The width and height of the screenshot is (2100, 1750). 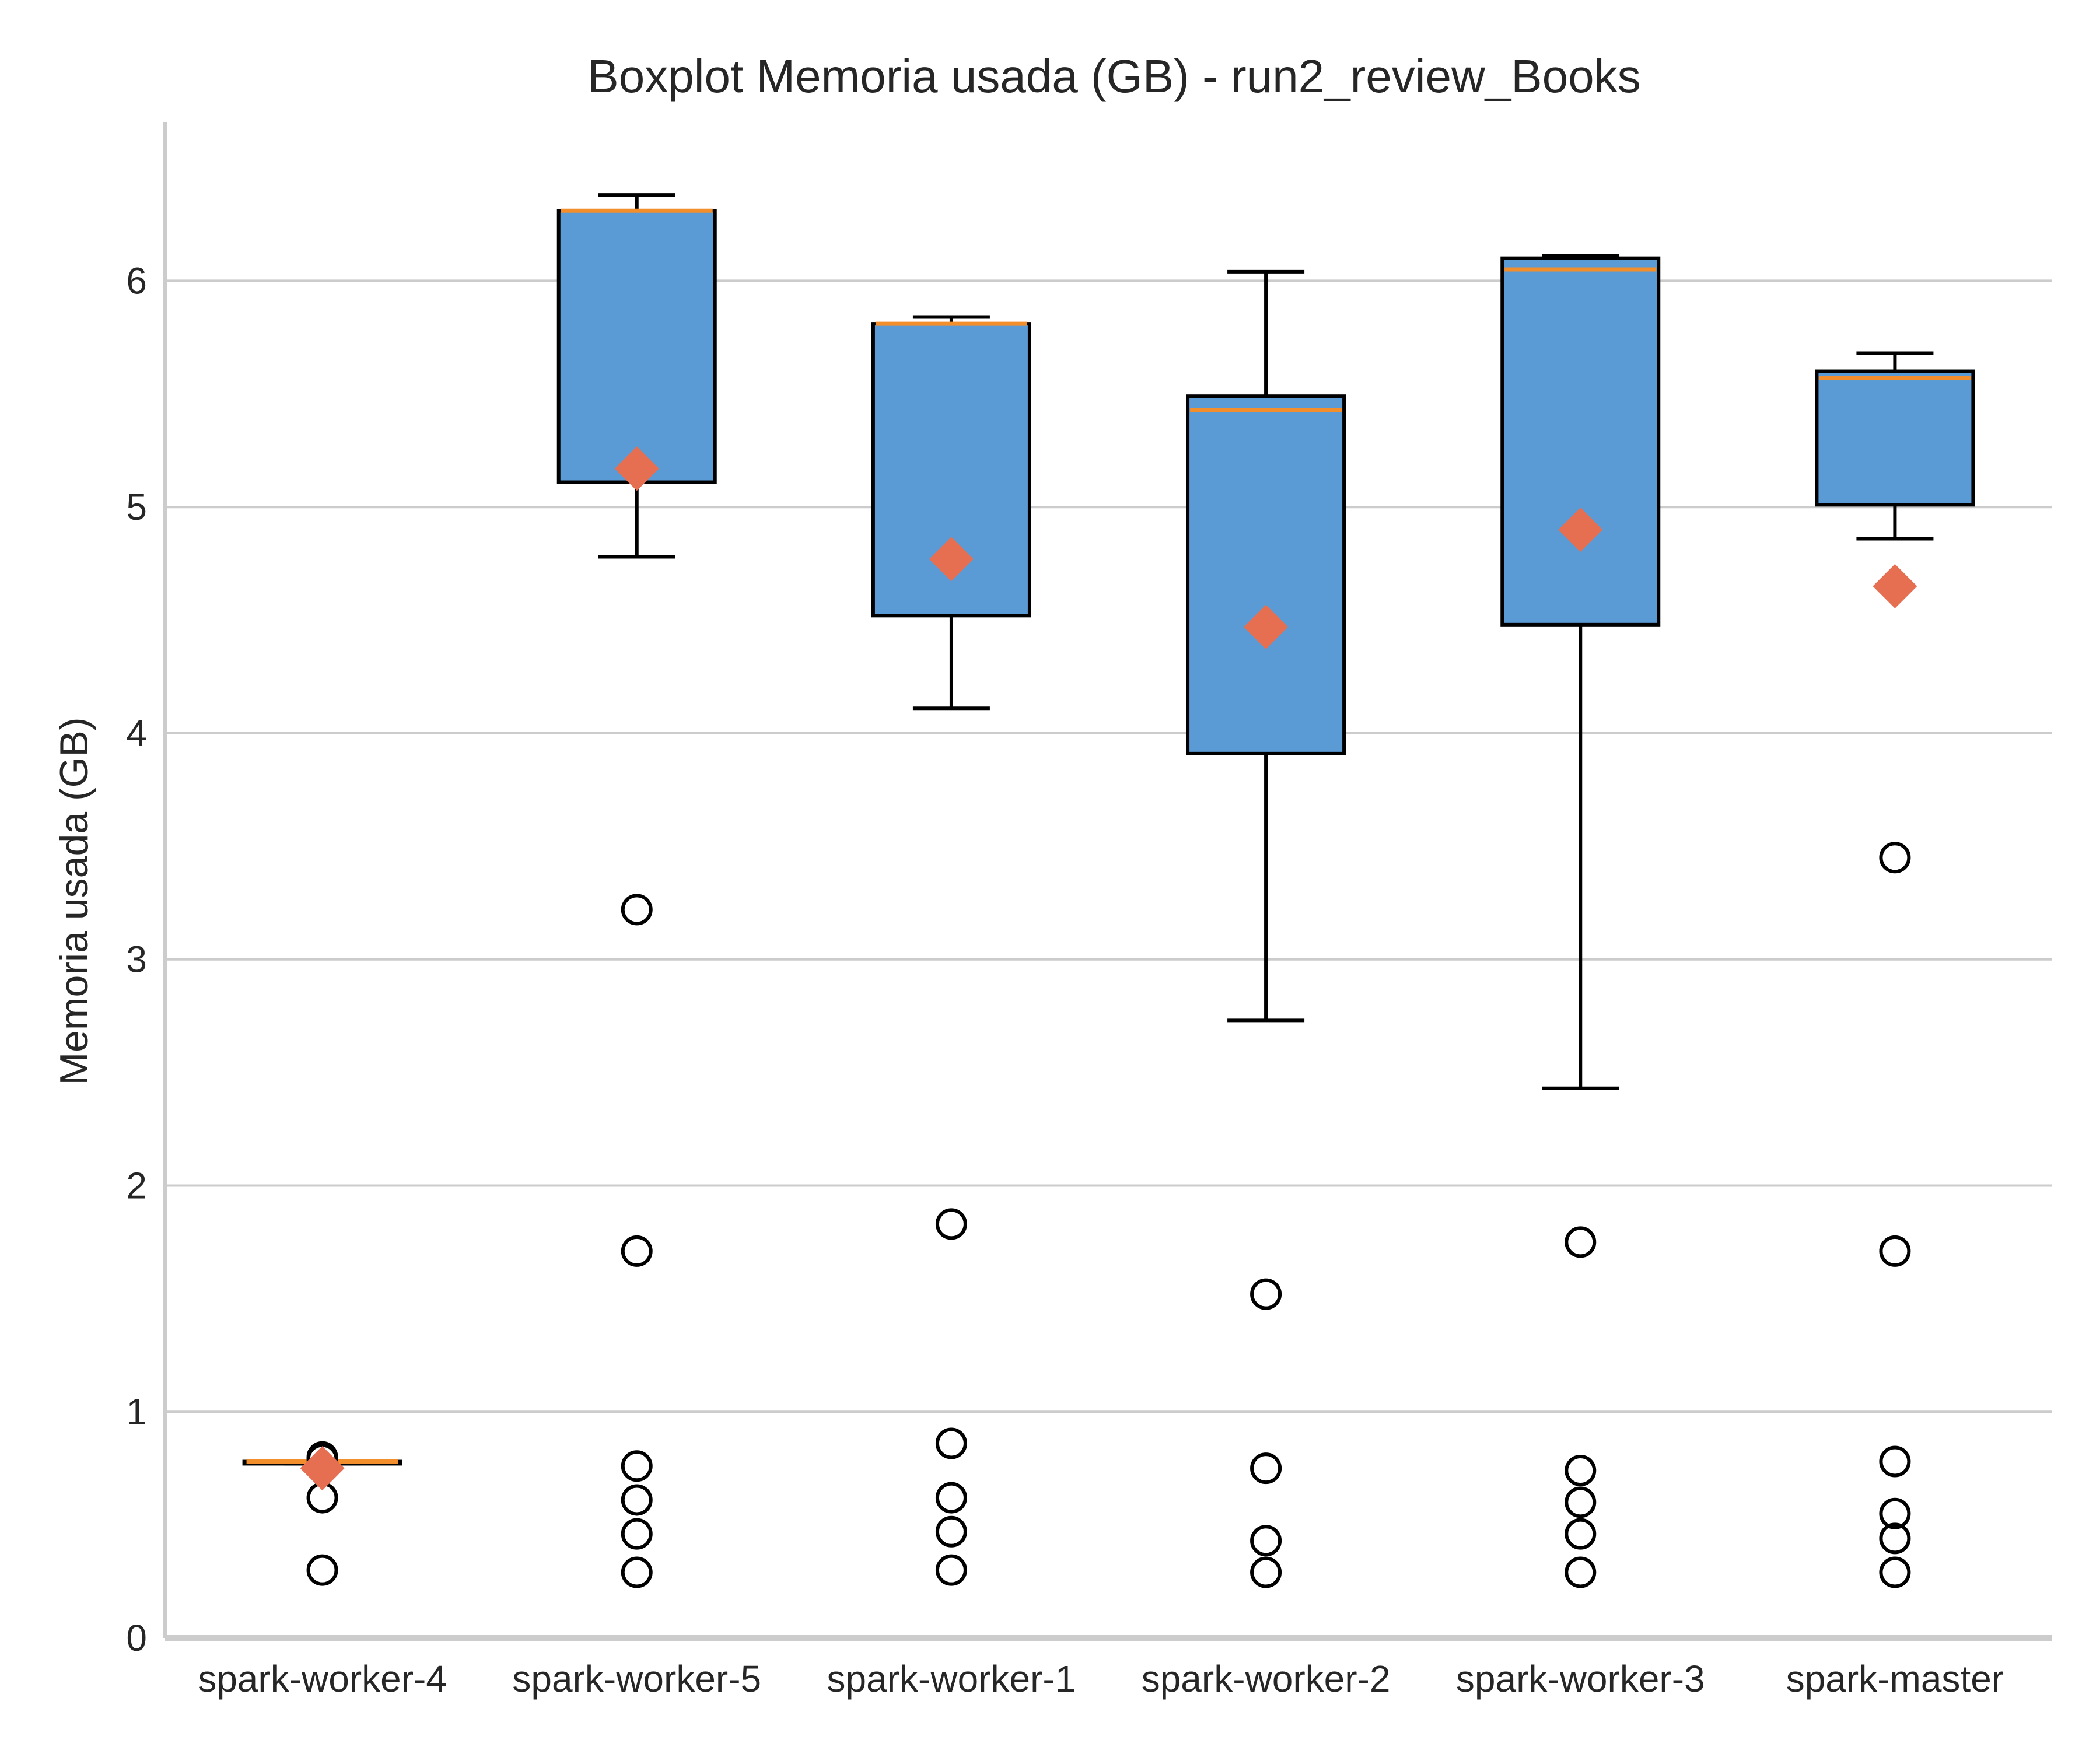 I want to click on y-tick-label: 4, so click(x=136, y=733).